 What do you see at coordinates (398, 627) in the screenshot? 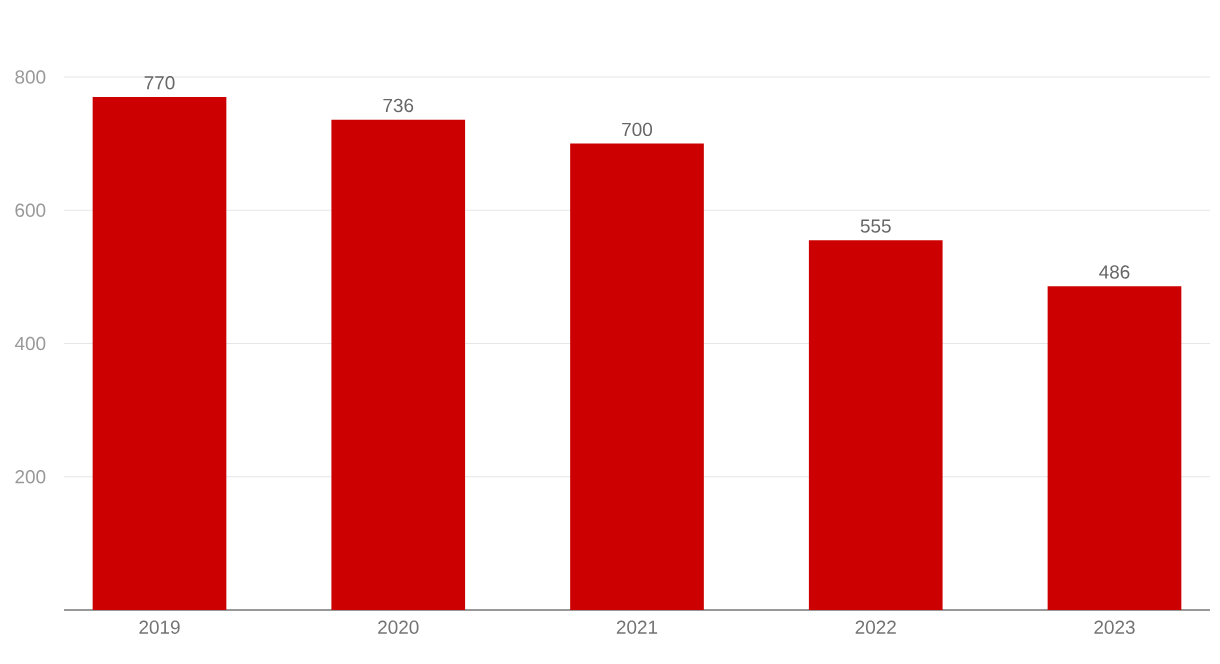
I see `x-tick-label: 2020` at bounding box center [398, 627].